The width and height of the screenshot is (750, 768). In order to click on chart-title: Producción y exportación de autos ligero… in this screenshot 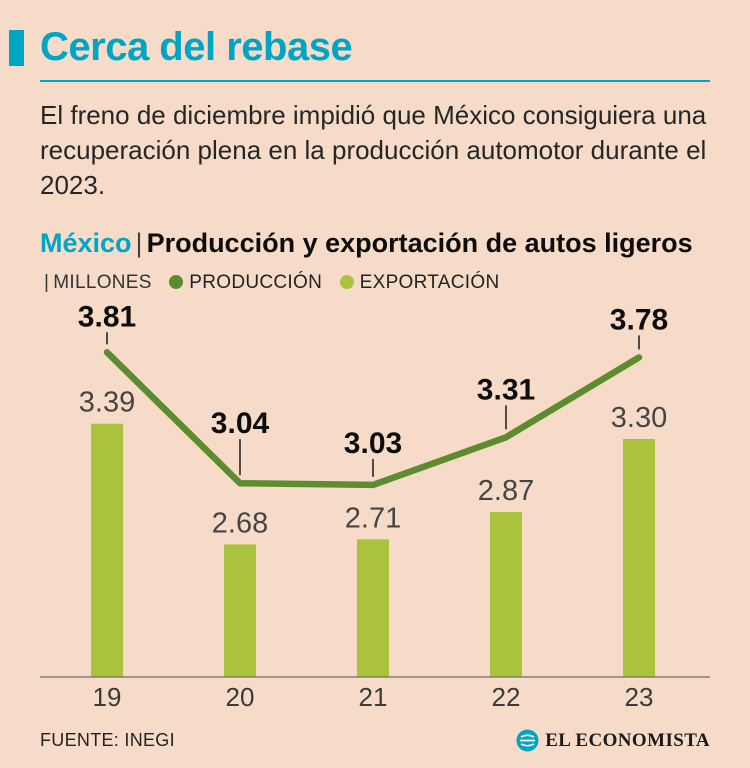, I will do `click(419, 243)`.